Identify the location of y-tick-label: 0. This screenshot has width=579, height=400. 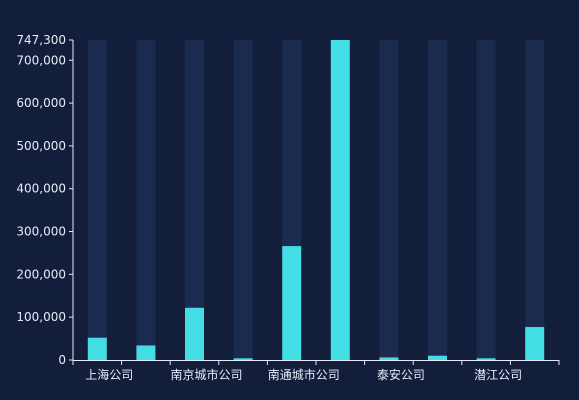
(62, 360).